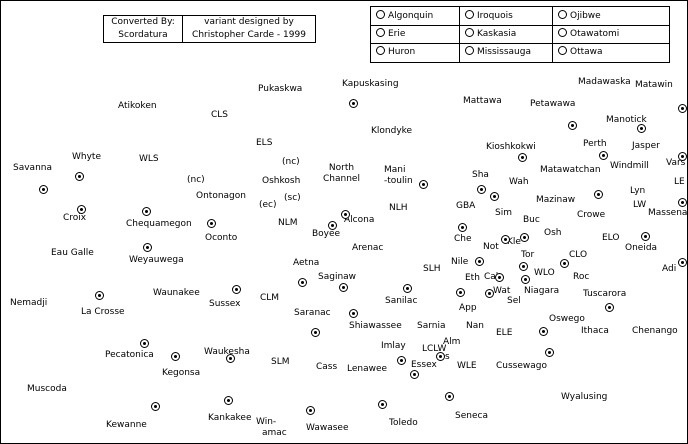 The width and height of the screenshot is (688, 444). I want to click on power-option-huron: Huron, so click(393, 52).